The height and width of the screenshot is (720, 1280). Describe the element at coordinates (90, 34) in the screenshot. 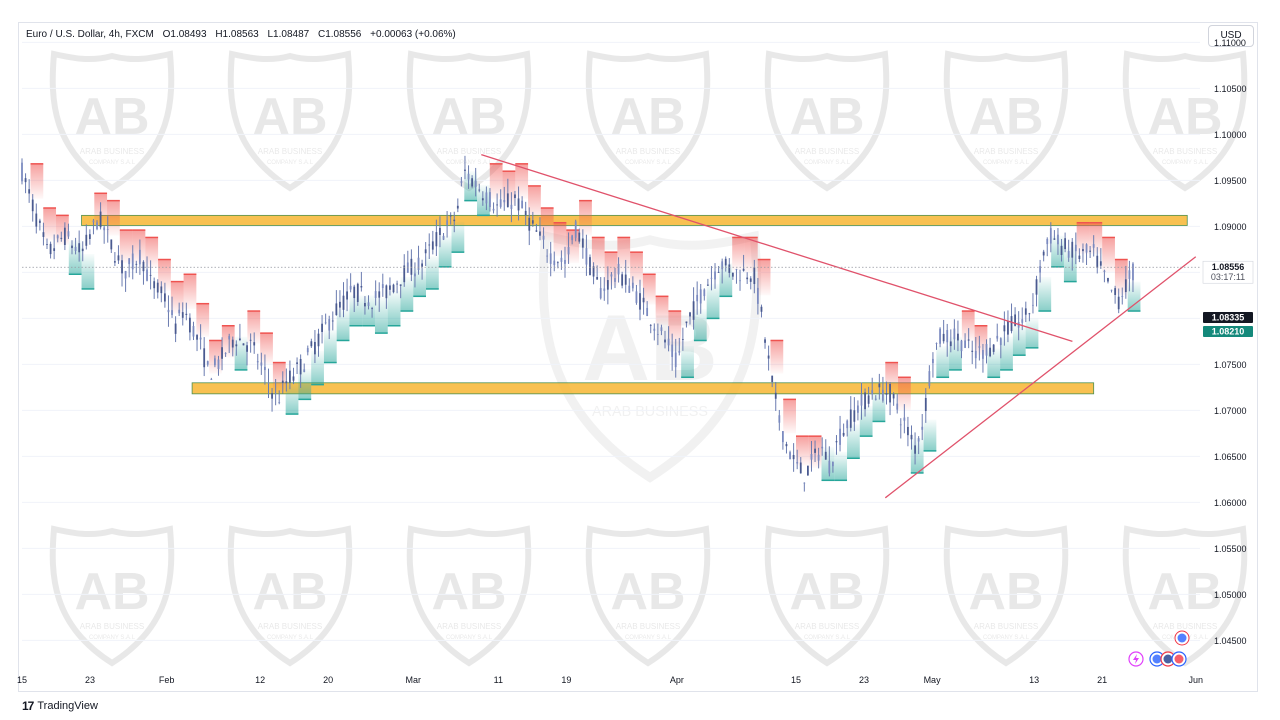

I see `symbol-name: Euro / U.S. Dollar, 4h, FXCM` at that location.